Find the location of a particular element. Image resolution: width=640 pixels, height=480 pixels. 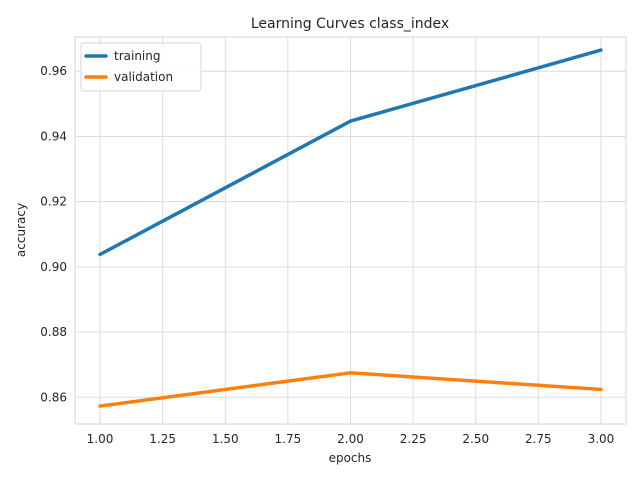

x-tick-label: 2.25 is located at coordinates (413, 439).